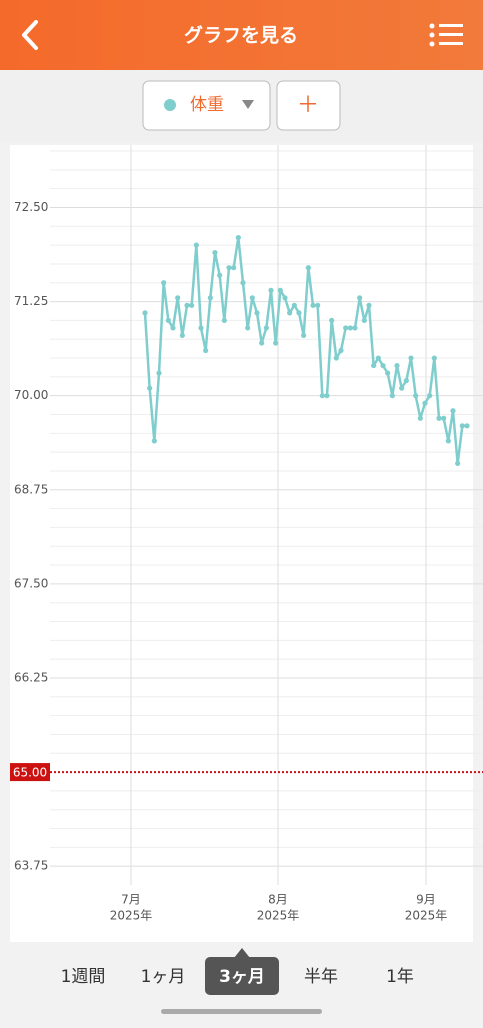  I want to click on metric-dropdown, so click(206, 105).